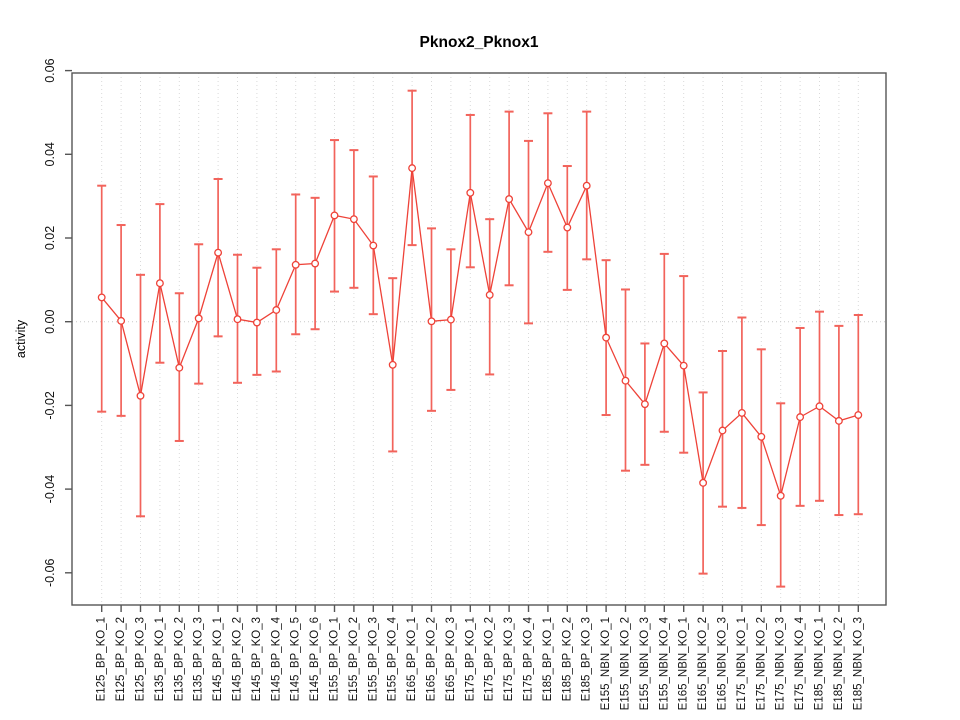 Image resolution: width=960 pixels, height=720 pixels. I want to click on x-tick-label: E145_BP_KO_2, so click(238, 659).